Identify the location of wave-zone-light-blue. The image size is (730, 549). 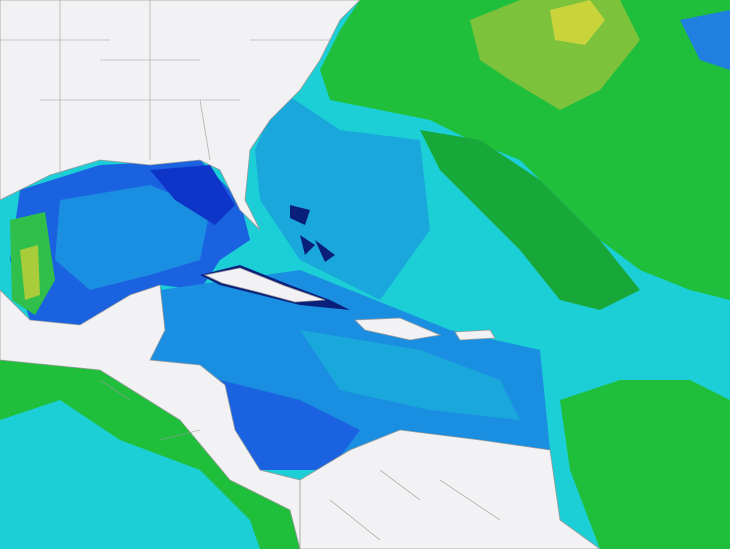
(342, 195).